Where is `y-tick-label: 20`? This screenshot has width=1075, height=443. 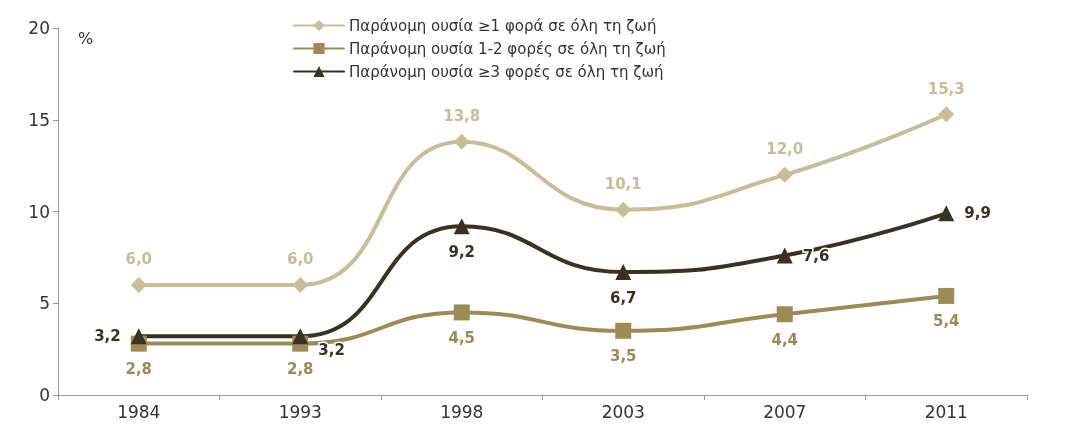 y-tick-label: 20 is located at coordinates (39, 28).